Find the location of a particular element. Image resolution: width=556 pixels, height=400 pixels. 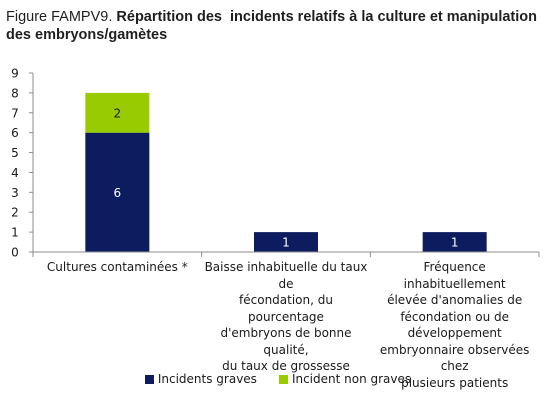

y-tick-label: 9 is located at coordinates (15, 74).